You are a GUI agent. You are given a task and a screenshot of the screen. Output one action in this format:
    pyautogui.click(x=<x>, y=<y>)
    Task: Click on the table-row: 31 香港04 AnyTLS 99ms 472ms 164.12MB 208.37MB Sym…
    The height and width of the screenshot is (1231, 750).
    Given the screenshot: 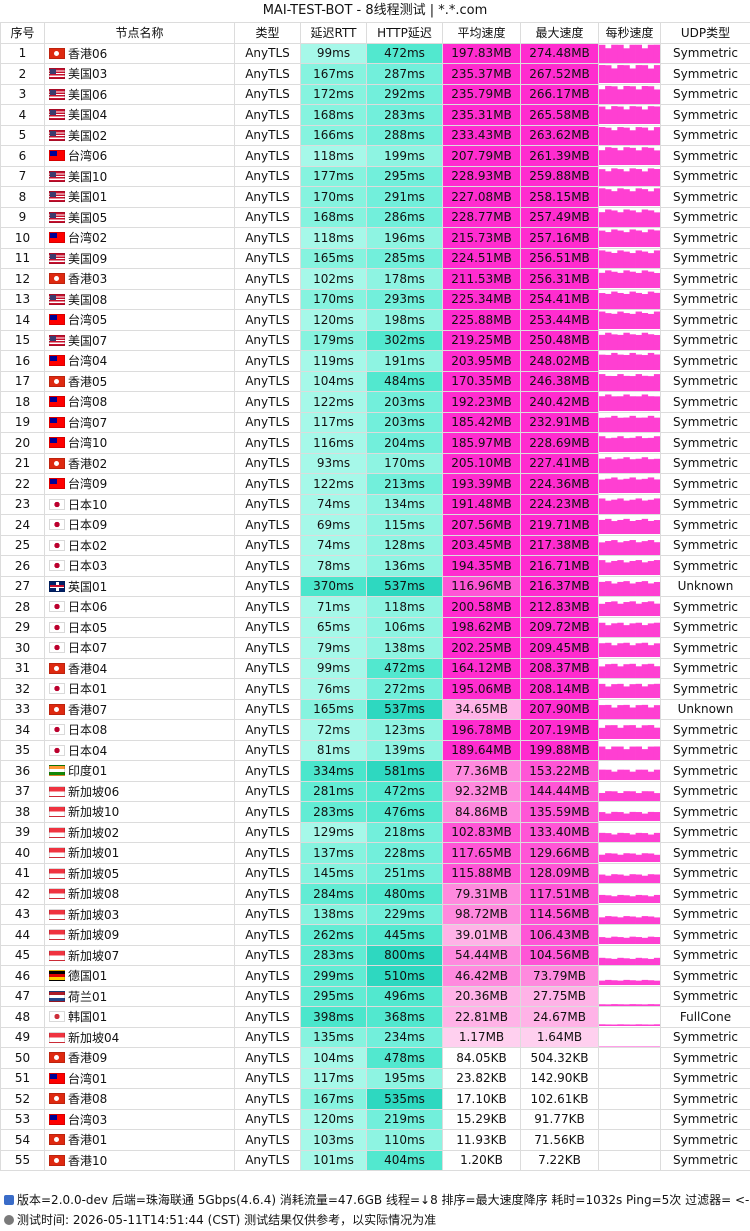 What is the action you would take?
    pyautogui.click(x=375, y=668)
    